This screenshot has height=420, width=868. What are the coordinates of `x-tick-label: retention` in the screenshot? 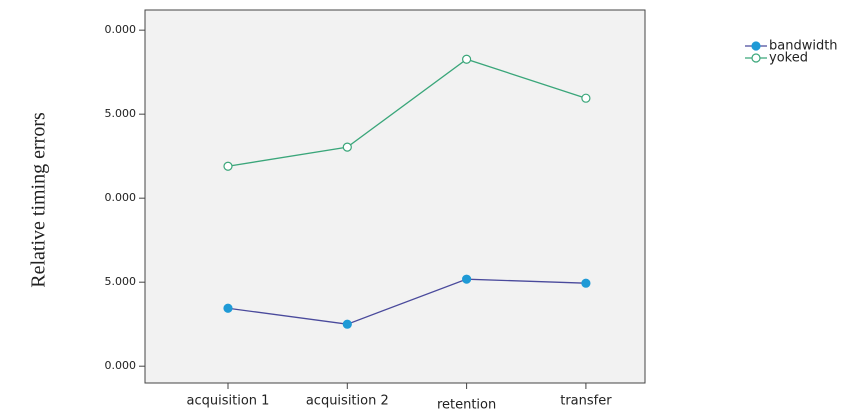 It's located at (466, 405).